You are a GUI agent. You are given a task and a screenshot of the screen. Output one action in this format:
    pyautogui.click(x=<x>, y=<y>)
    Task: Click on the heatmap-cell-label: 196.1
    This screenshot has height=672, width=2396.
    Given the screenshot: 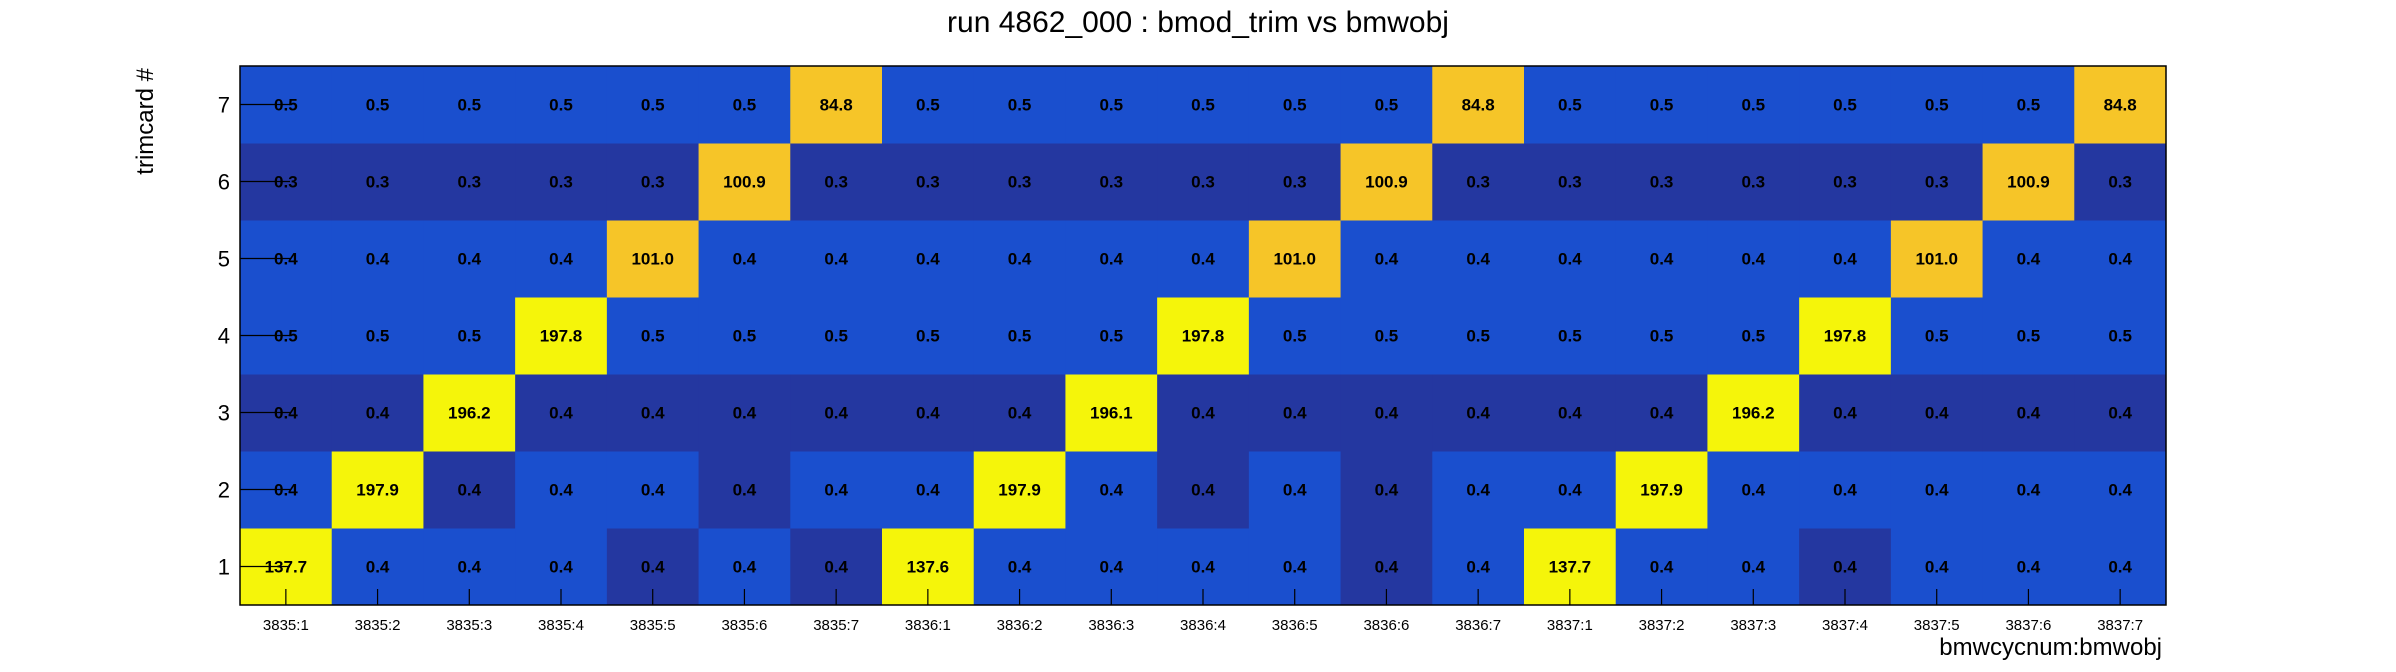 What is the action you would take?
    pyautogui.click(x=1111, y=413)
    